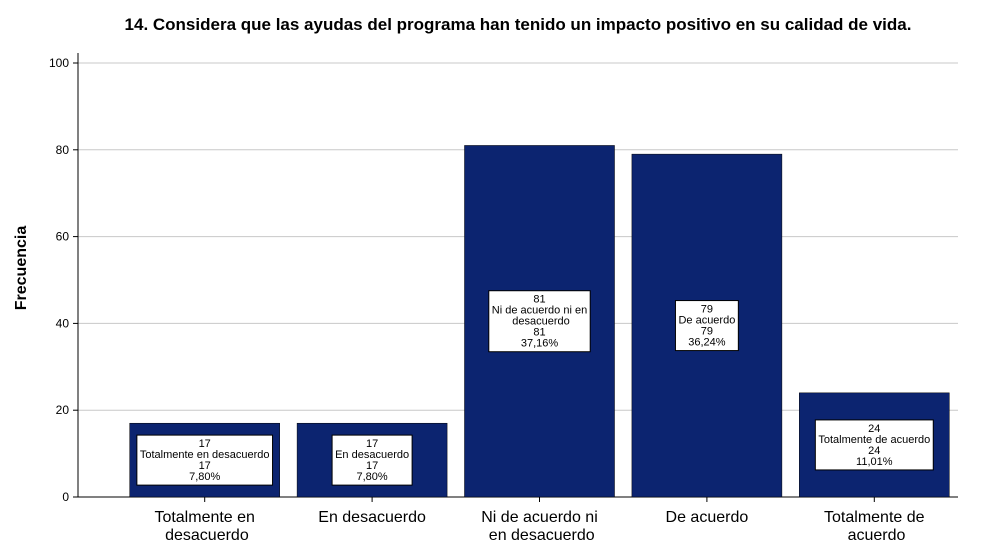 The width and height of the screenshot is (990, 543). Describe the element at coordinates (204, 526) in the screenshot. I see `x-tick-label: Totalmente en desacuerdo` at that location.